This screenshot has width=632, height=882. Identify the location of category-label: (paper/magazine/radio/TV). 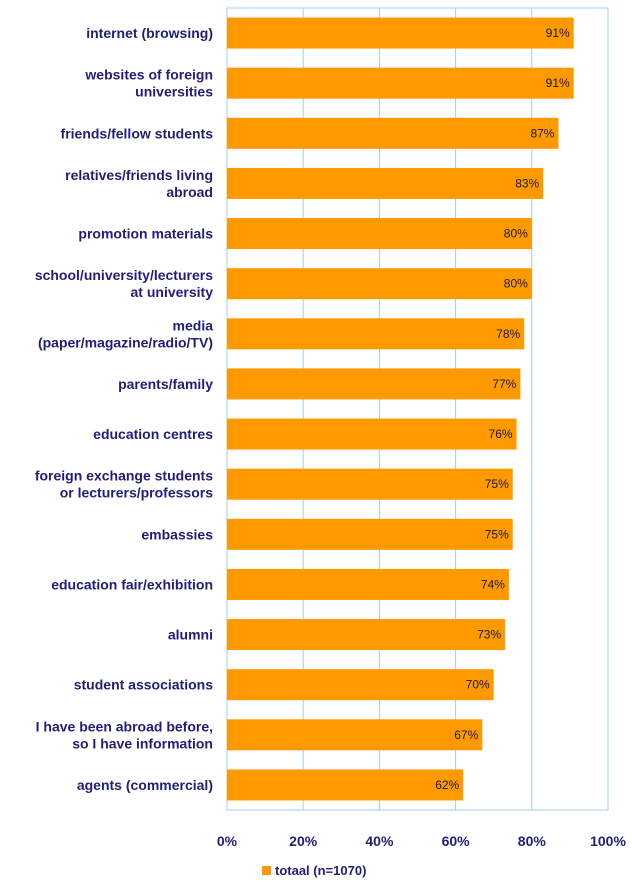
(125, 342).